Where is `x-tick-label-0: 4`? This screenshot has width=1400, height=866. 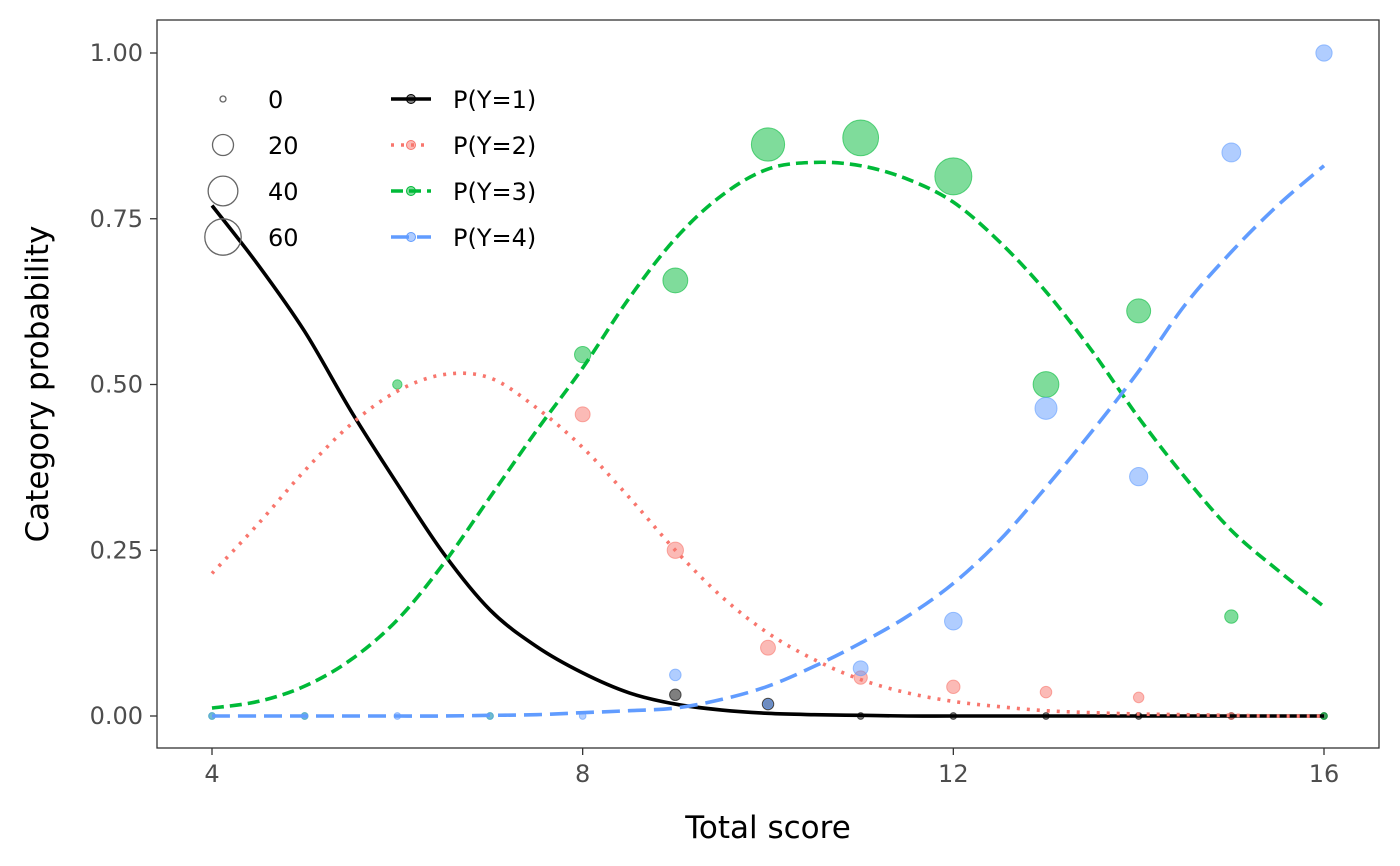
x-tick-label-0: 4 is located at coordinates (211, 774).